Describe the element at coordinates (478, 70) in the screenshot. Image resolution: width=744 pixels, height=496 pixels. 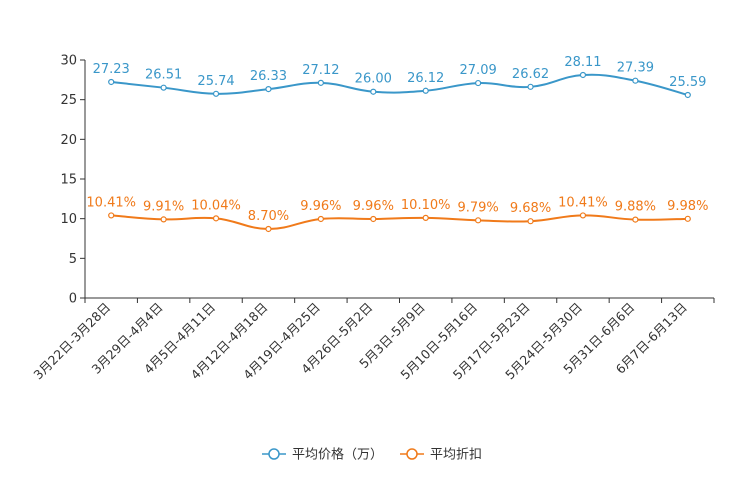
I see `data-label: 27.09` at that location.